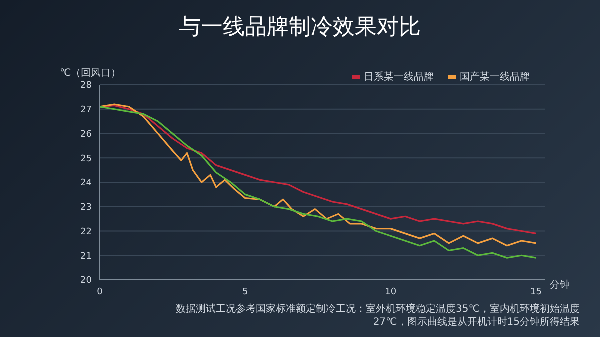 The image size is (600, 337). I want to click on y-axis-title: ℃（回风口）, so click(91, 73).